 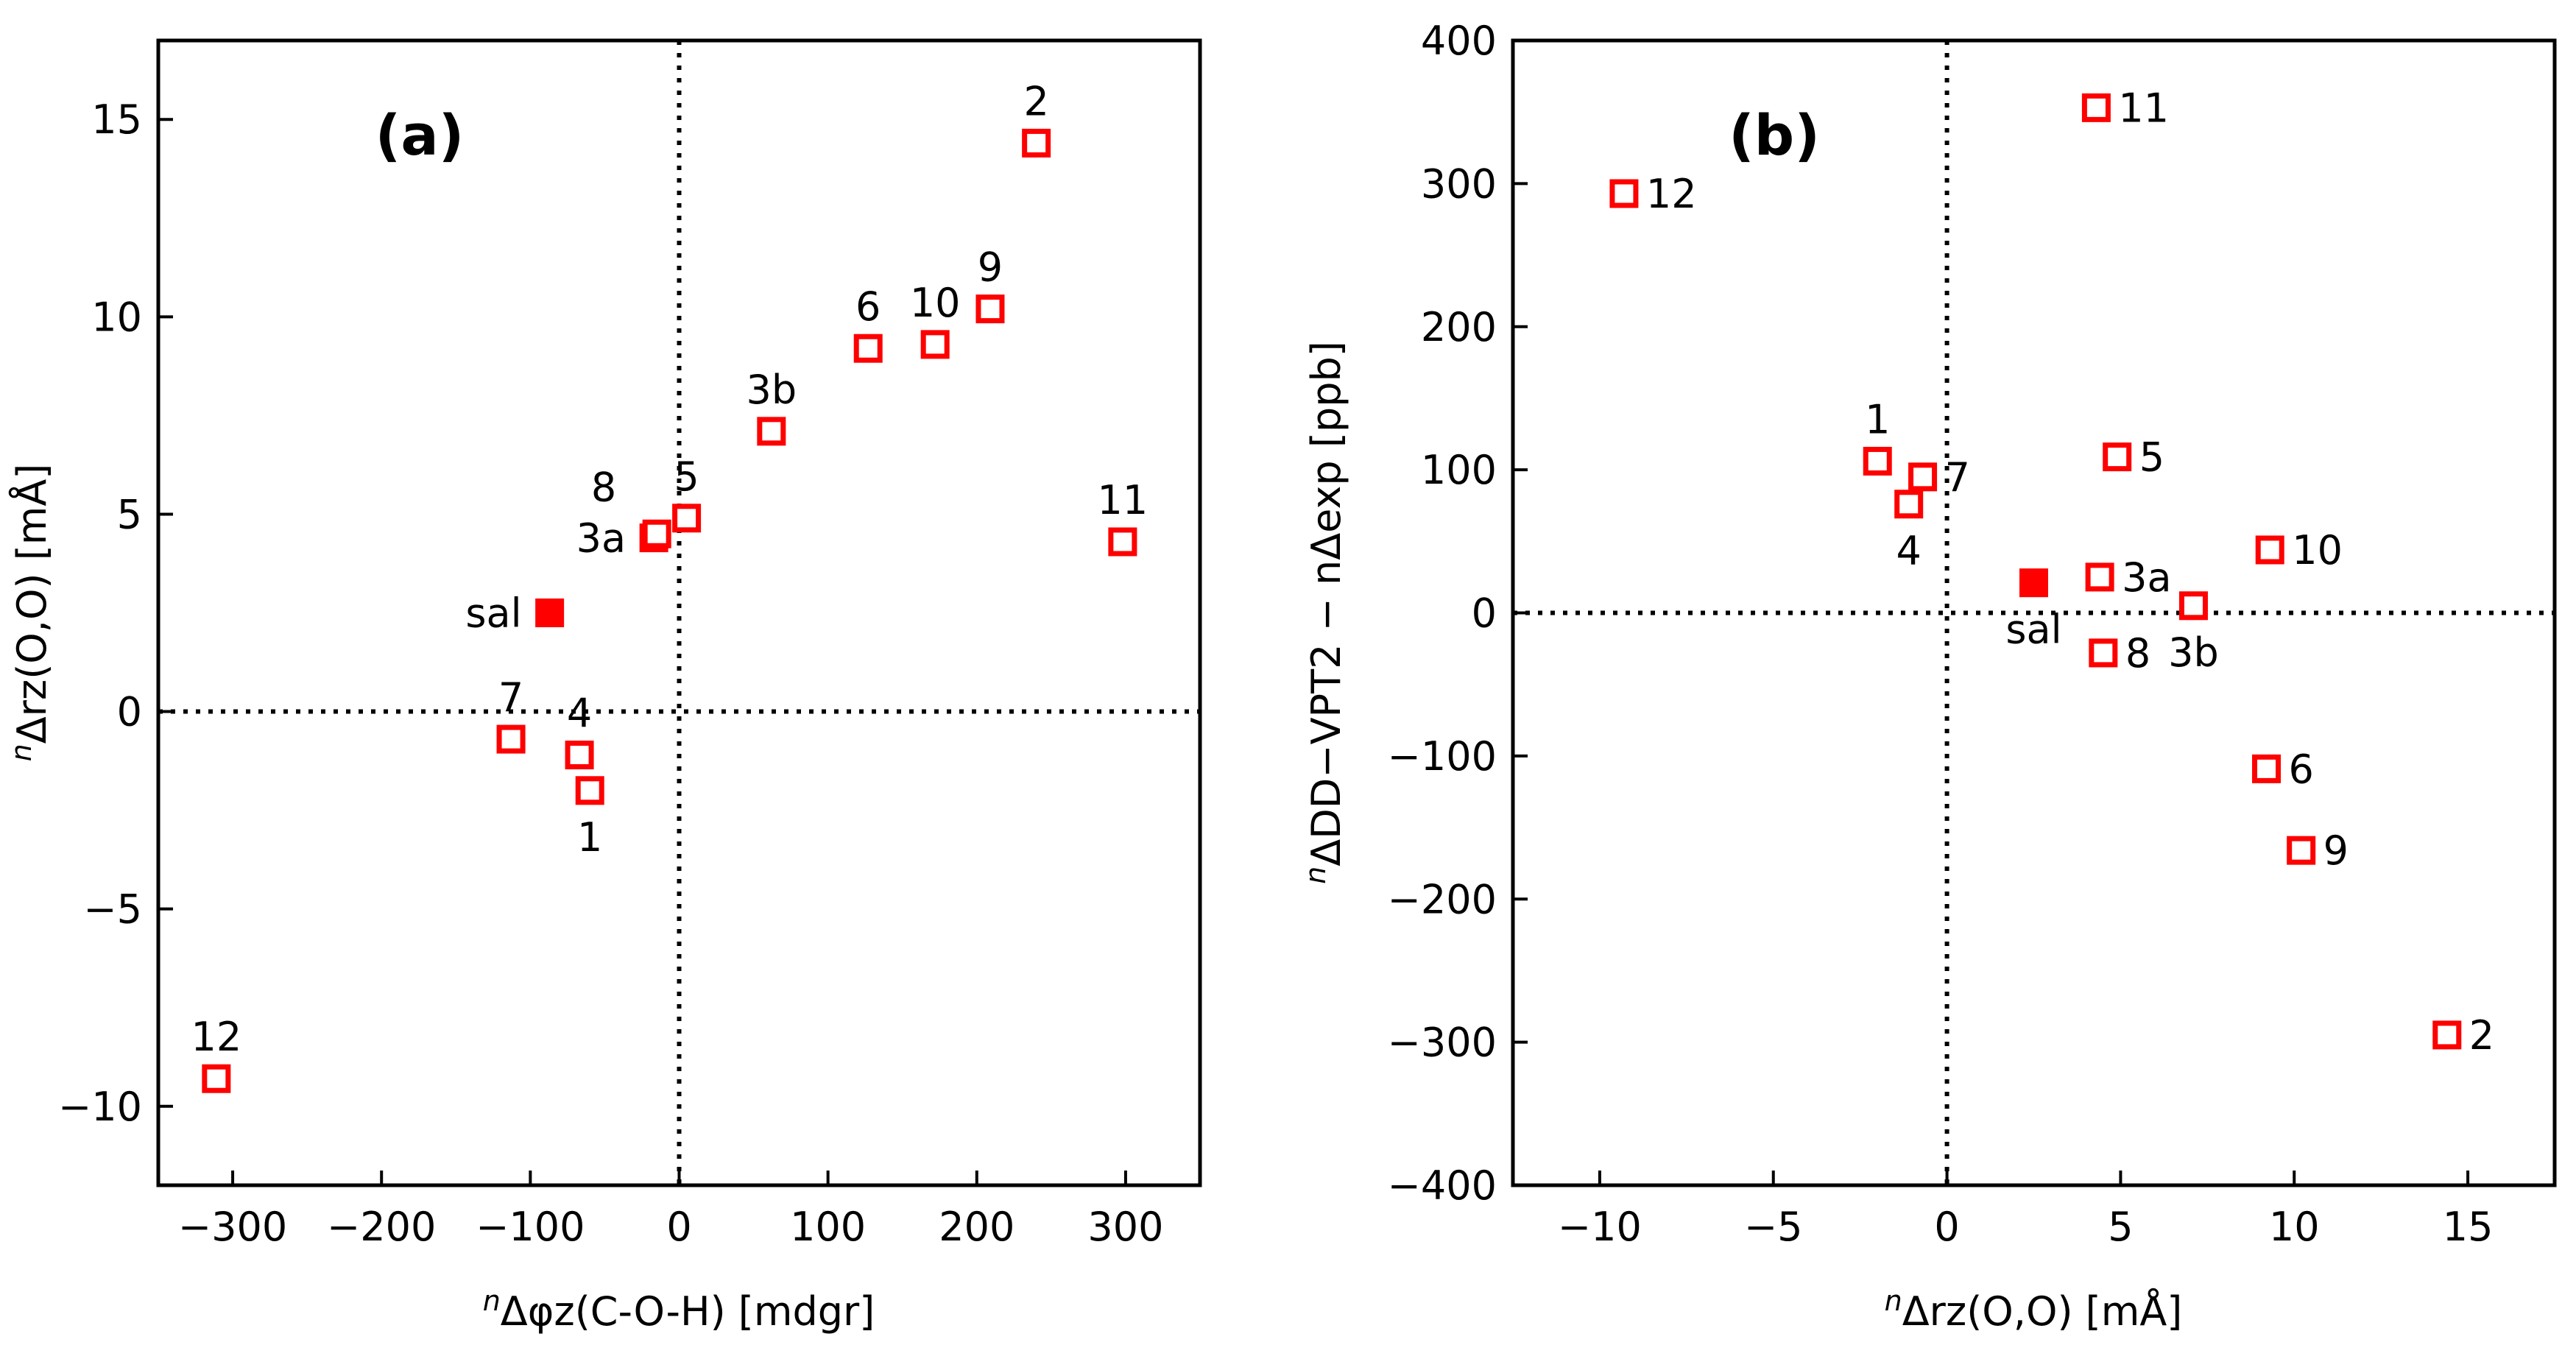 What do you see at coordinates (1957, 478) in the screenshot?
I see `panel-b-point-label-7: 7` at bounding box center [1957, 478].